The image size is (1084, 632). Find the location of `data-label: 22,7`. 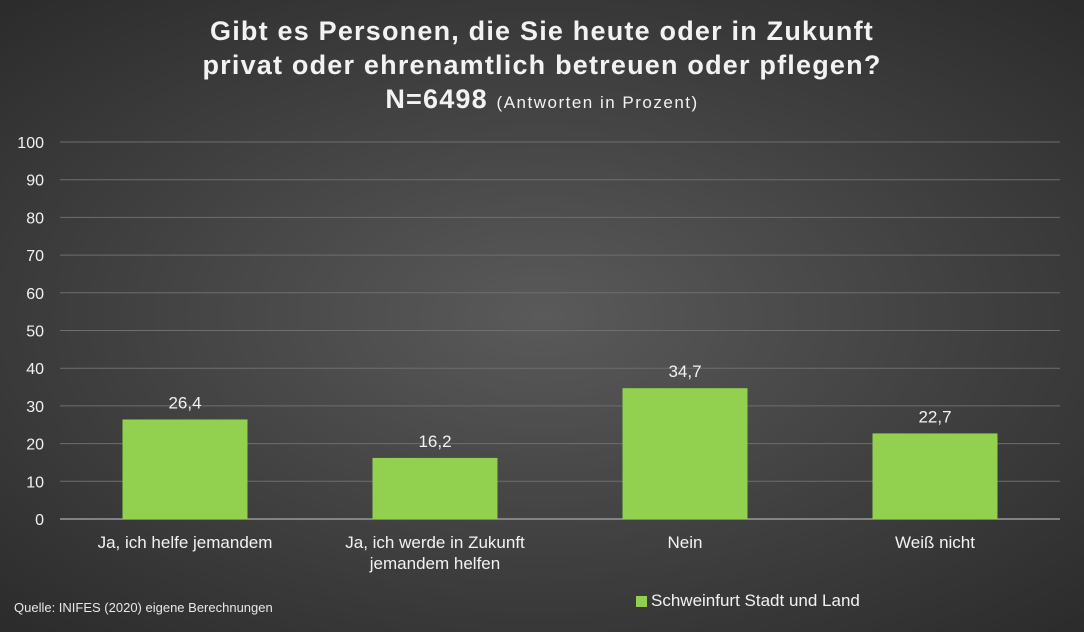

data-label: 22,7 is located at coordinates (934, 416).